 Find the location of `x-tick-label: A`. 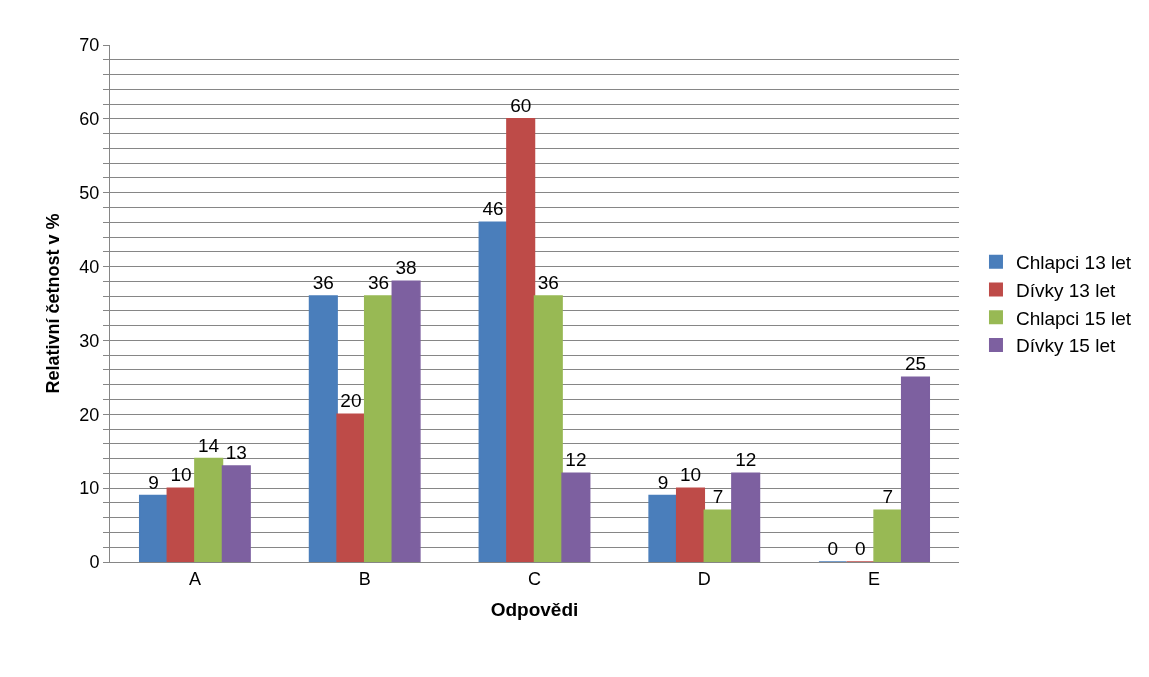

x-tick-label: A is located at coordinates (194, 578).